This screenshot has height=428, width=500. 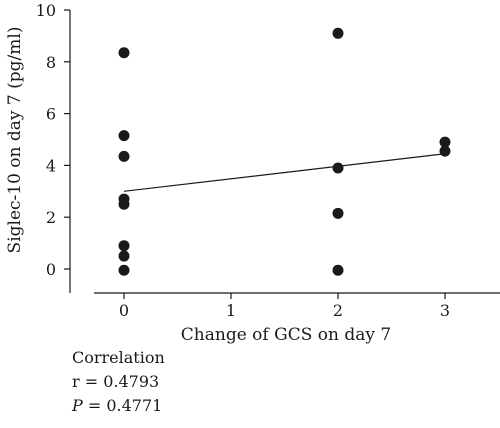 What do you see at coordinates (51, 62) in the screenshot?
I see `y-tick-label: 8` at bounding box center [51, 62].